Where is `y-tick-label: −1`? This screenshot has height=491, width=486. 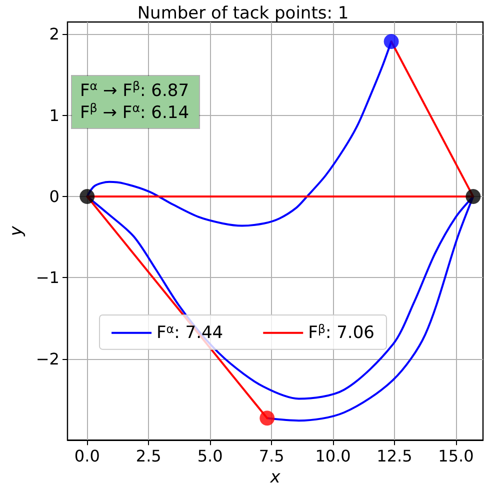
y-tick-label: −1 is located at coordinates (48, 278).